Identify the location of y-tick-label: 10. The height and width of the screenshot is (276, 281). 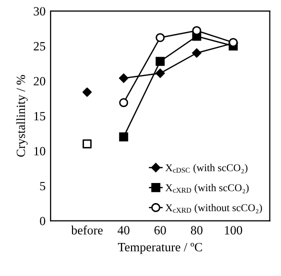
(40, 151).